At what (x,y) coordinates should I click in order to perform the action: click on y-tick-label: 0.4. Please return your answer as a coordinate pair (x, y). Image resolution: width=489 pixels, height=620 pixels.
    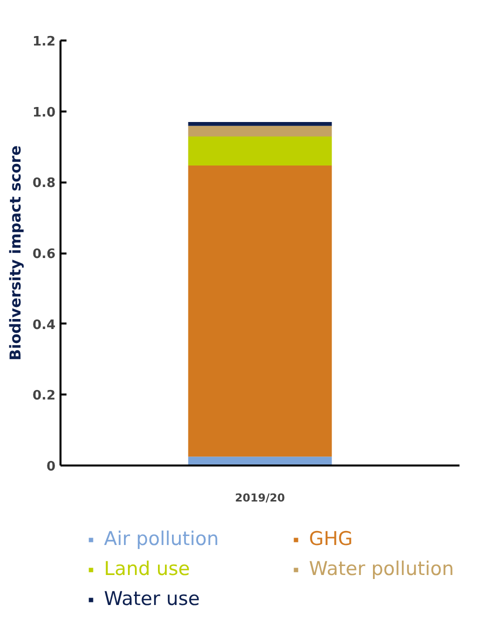
    Looking at the image, I should click on (44, 325).